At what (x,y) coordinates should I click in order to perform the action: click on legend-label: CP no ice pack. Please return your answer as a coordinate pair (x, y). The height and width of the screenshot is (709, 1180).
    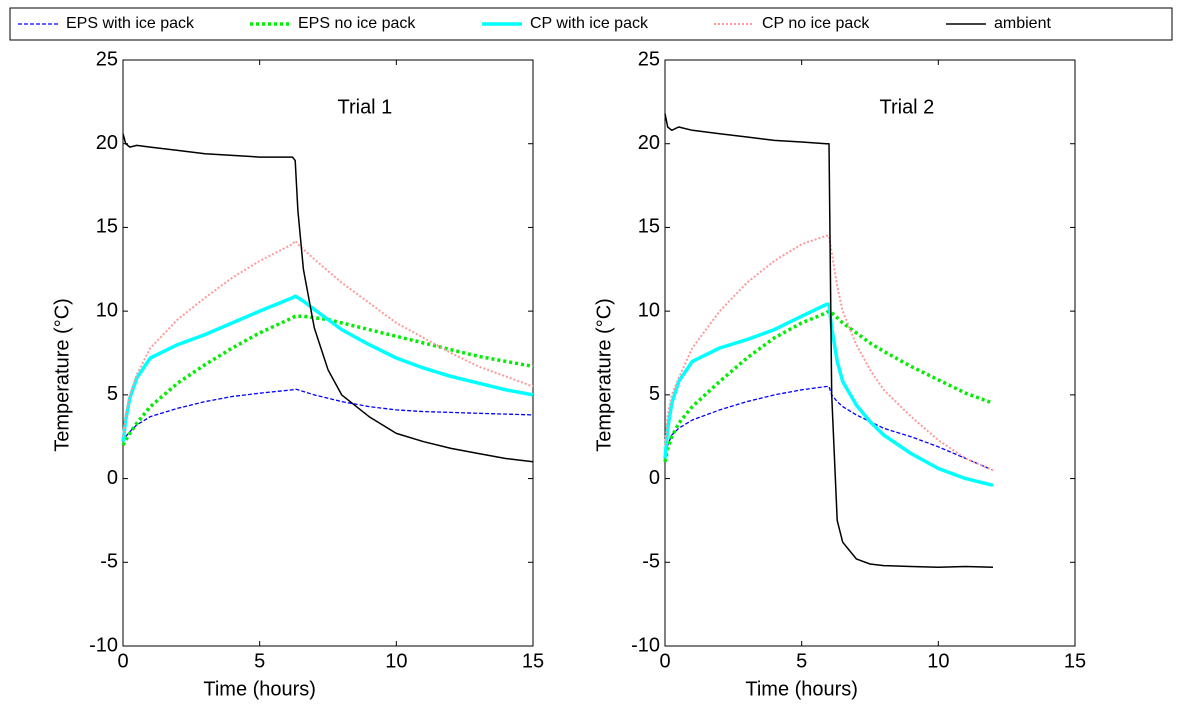
    Looking at the image, I should click on (816, 23).